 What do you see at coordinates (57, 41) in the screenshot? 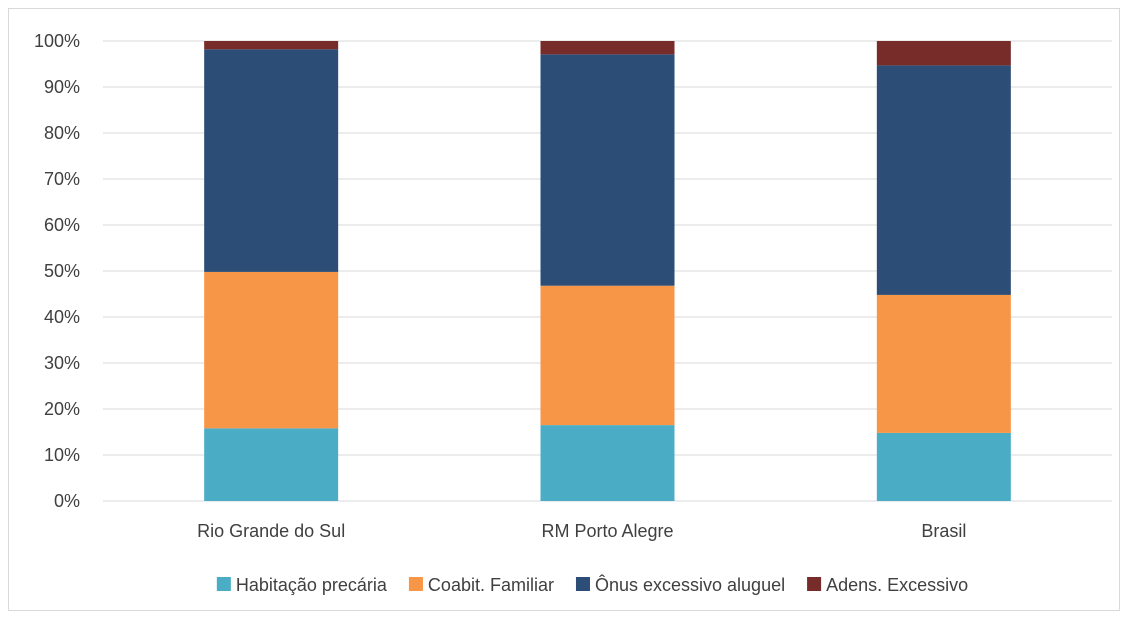
I see `y-tick-label: 100%` at bounding box center [57, 41].